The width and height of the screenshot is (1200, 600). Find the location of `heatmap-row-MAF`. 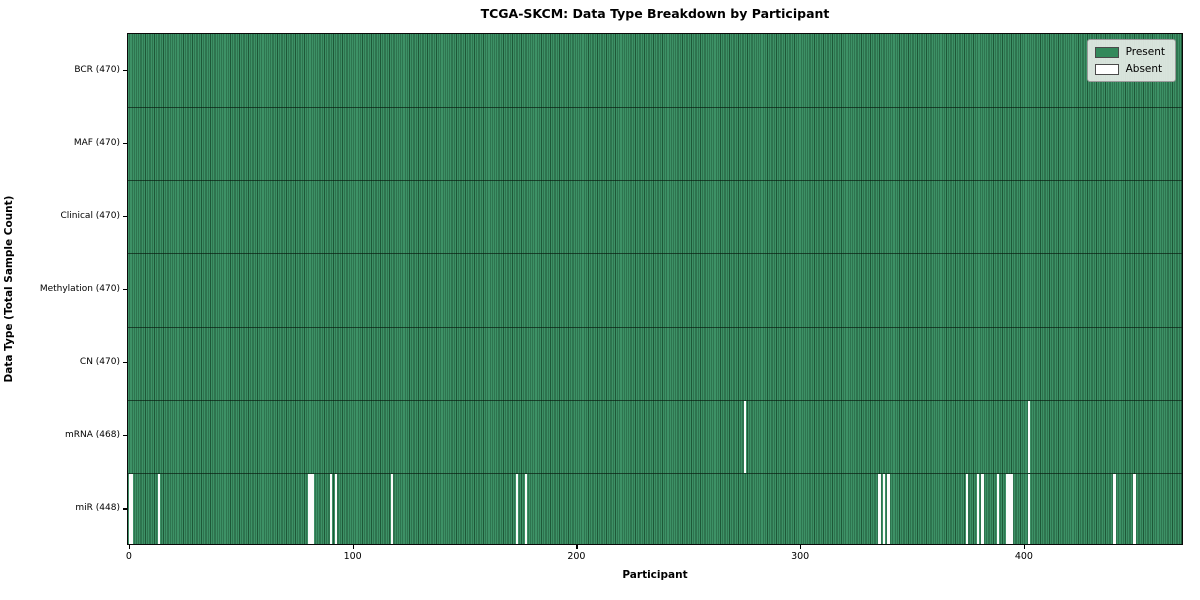

heatmap-row-MAF is located at coordinates (655, 144).